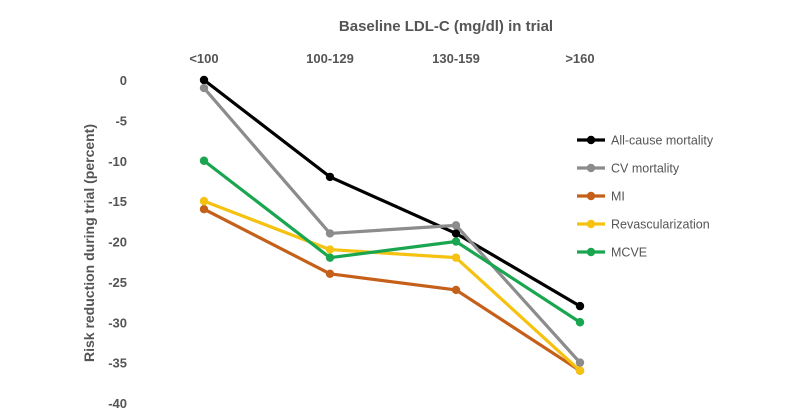  Describe the element at coordinates (618, 197) in the screenshot. I see `legend-label: MI` at that location.